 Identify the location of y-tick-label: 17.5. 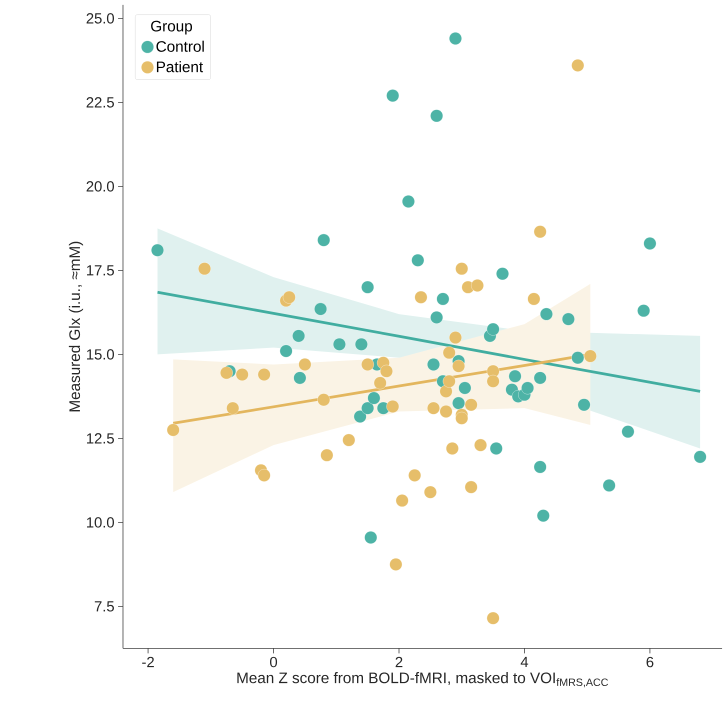
(100, 270).